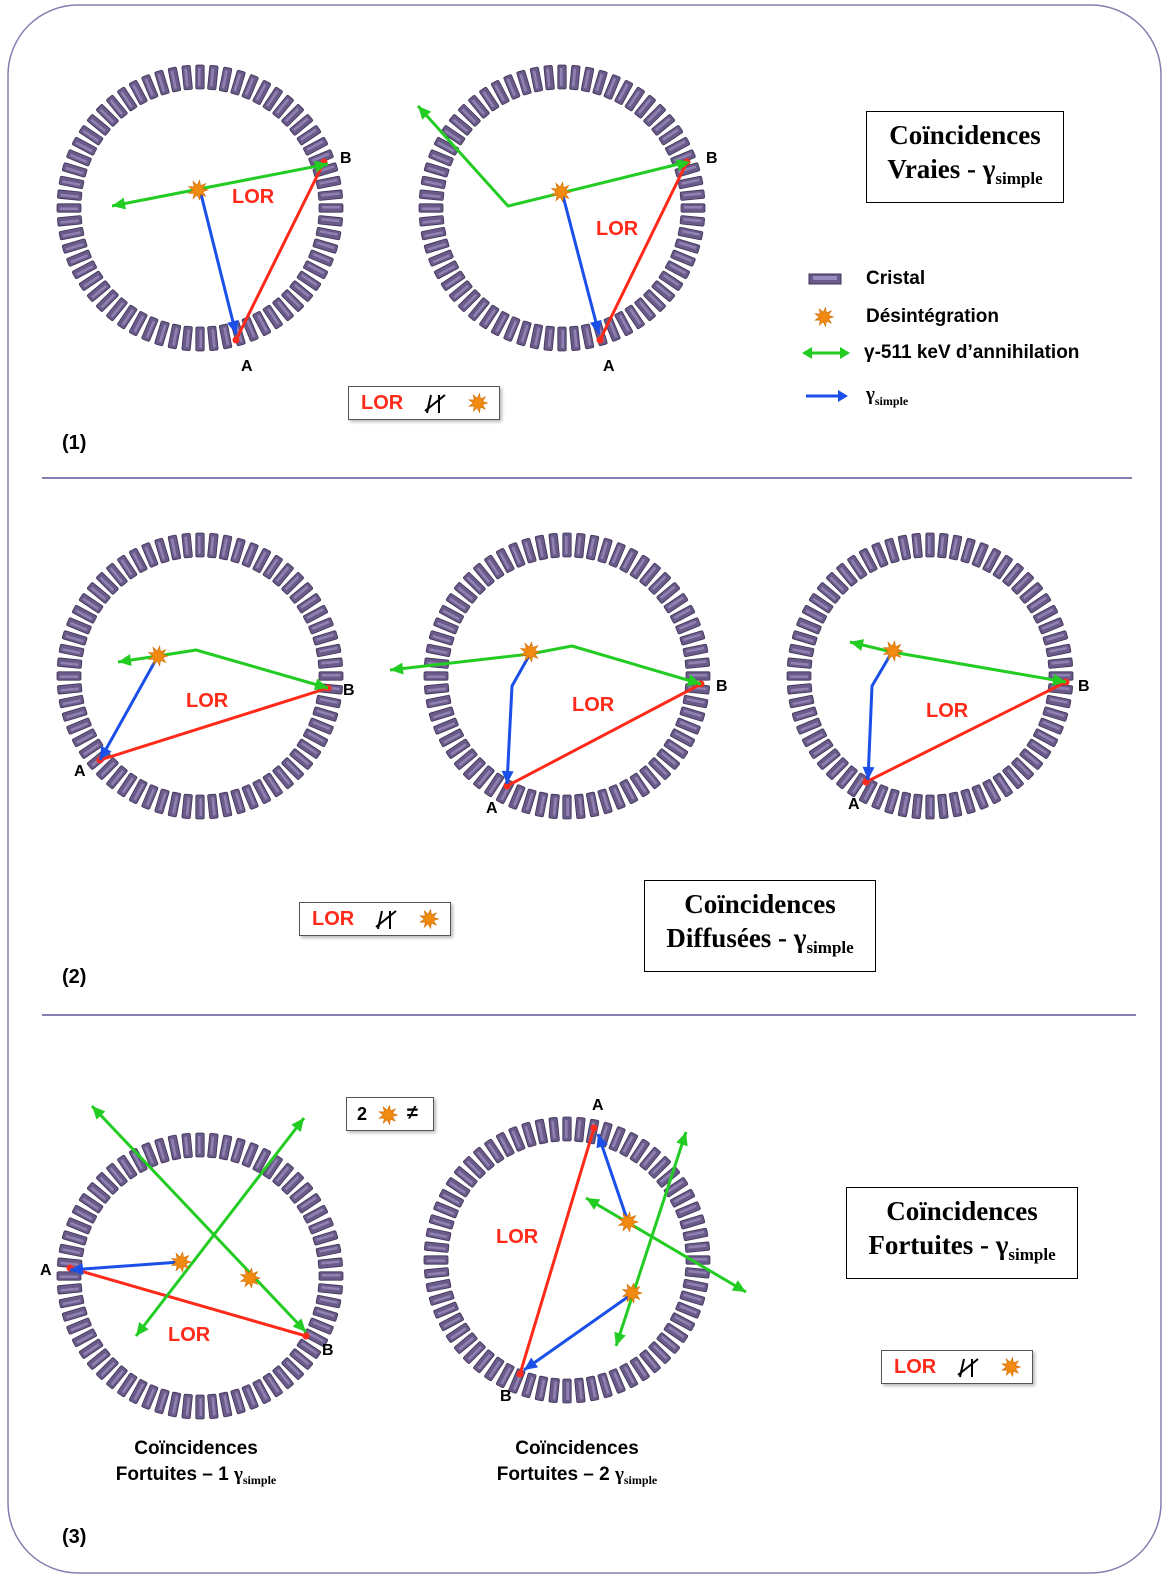 This screenshot has width=1166, height=1575. I want to click on decay-burst-icon, so click(478, 403).